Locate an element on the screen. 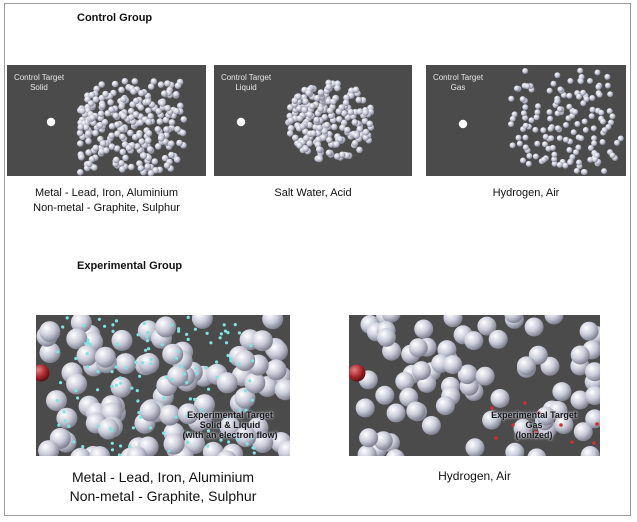 This screenshot has height=522, width=637. solid-liquid-electron-flow is located at coordinates (163, 385).